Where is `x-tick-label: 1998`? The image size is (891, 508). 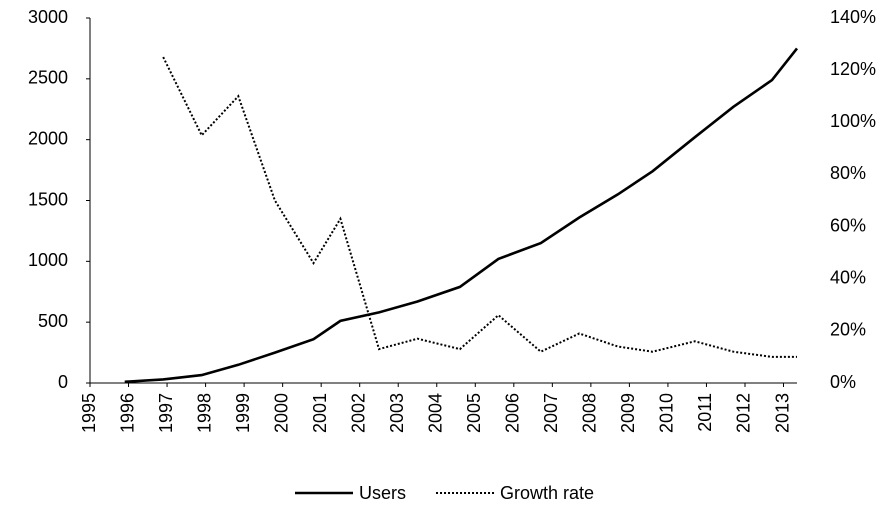
x-tick-label: 1998 is located at coordinates (204, 413).